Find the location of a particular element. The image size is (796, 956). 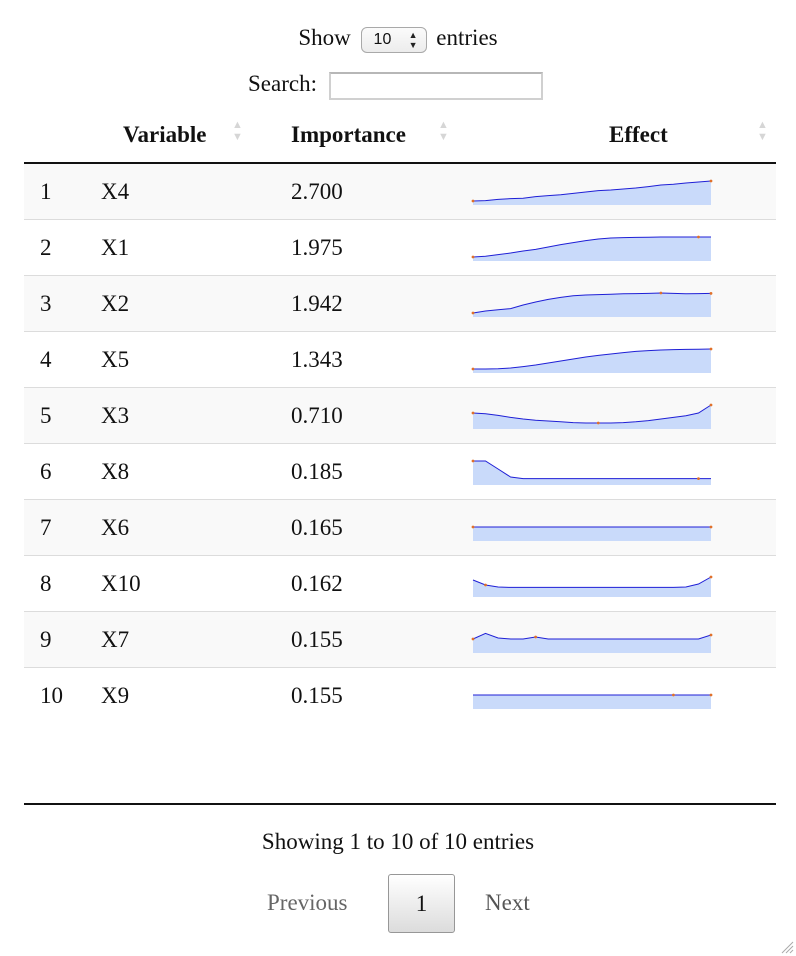

importance-cell: 0.185 is located at coordinates (363, 471).